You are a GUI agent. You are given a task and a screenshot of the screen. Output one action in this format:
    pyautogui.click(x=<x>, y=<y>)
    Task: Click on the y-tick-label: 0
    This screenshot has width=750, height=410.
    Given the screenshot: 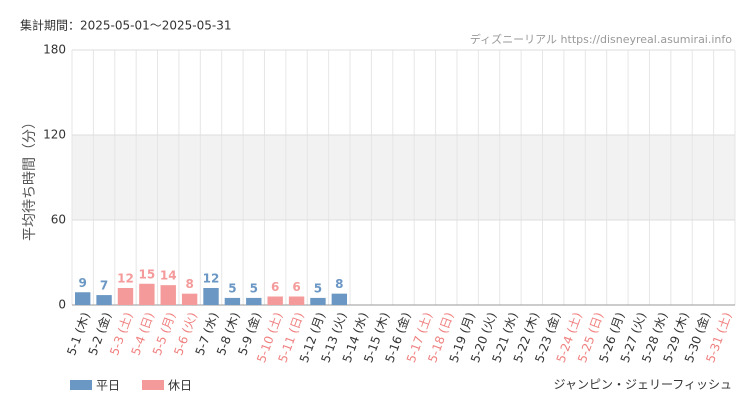 What is the action you would take?
    pyautogui.click(x=62, y=305)
    